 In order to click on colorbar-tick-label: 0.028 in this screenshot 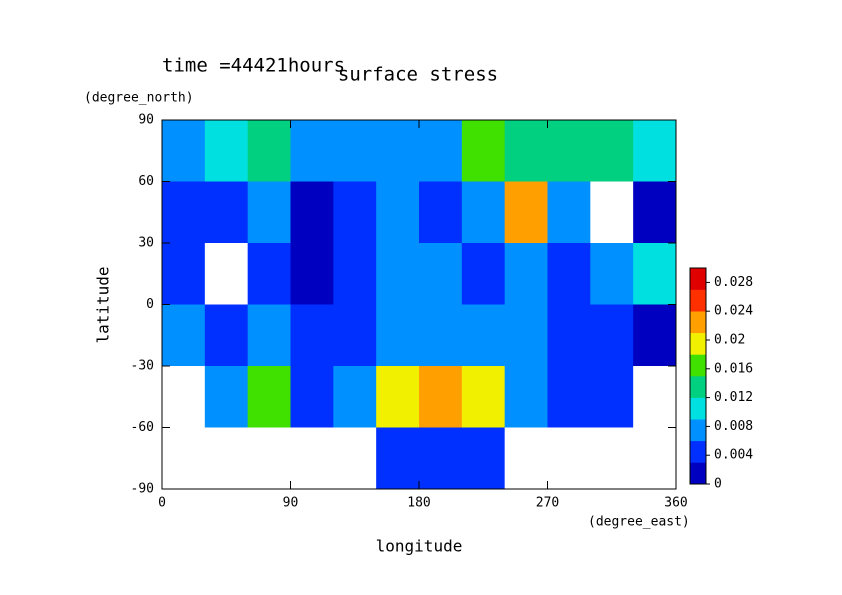, I will do `click(733, 282)`.